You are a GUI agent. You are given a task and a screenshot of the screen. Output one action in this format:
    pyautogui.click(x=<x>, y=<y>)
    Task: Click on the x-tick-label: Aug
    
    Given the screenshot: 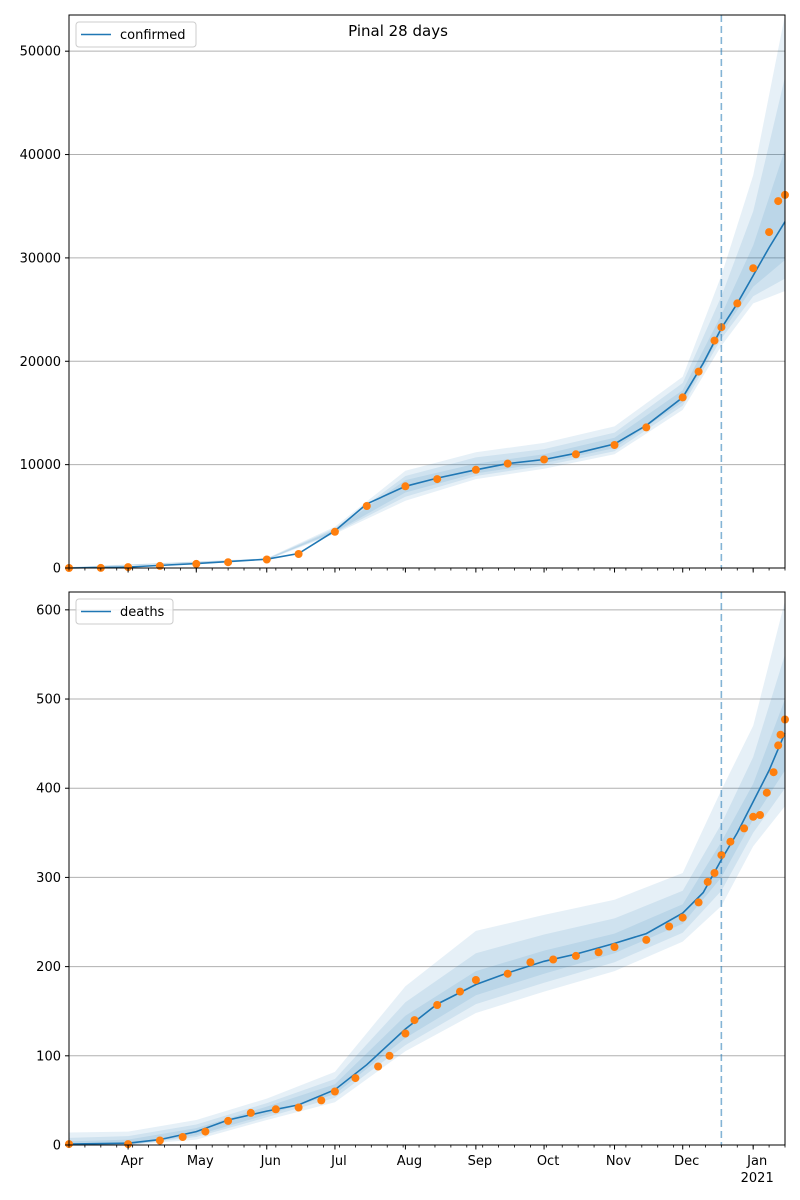 What is the action you would take?
    pyautogui.click(x=409, y=1161)
    